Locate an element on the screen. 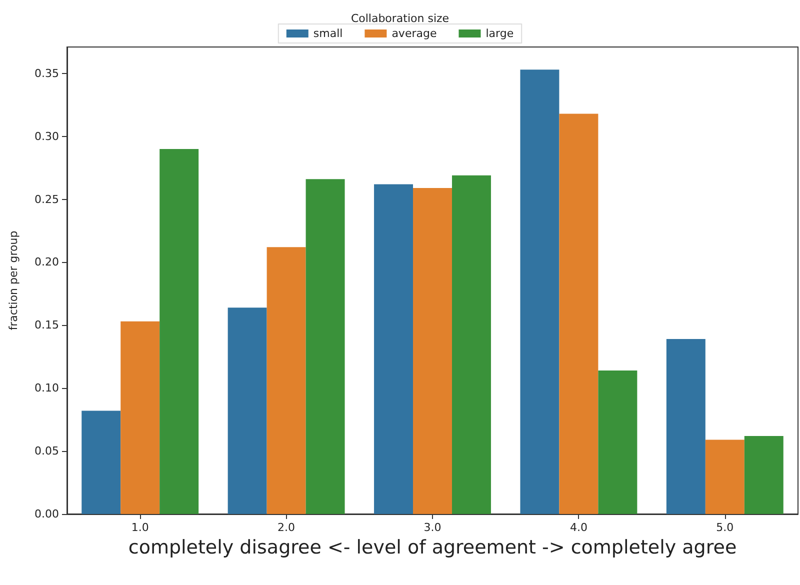 The image size is (800, 585). y-tick-label: 0.30 is located at coordinates (46, 136).